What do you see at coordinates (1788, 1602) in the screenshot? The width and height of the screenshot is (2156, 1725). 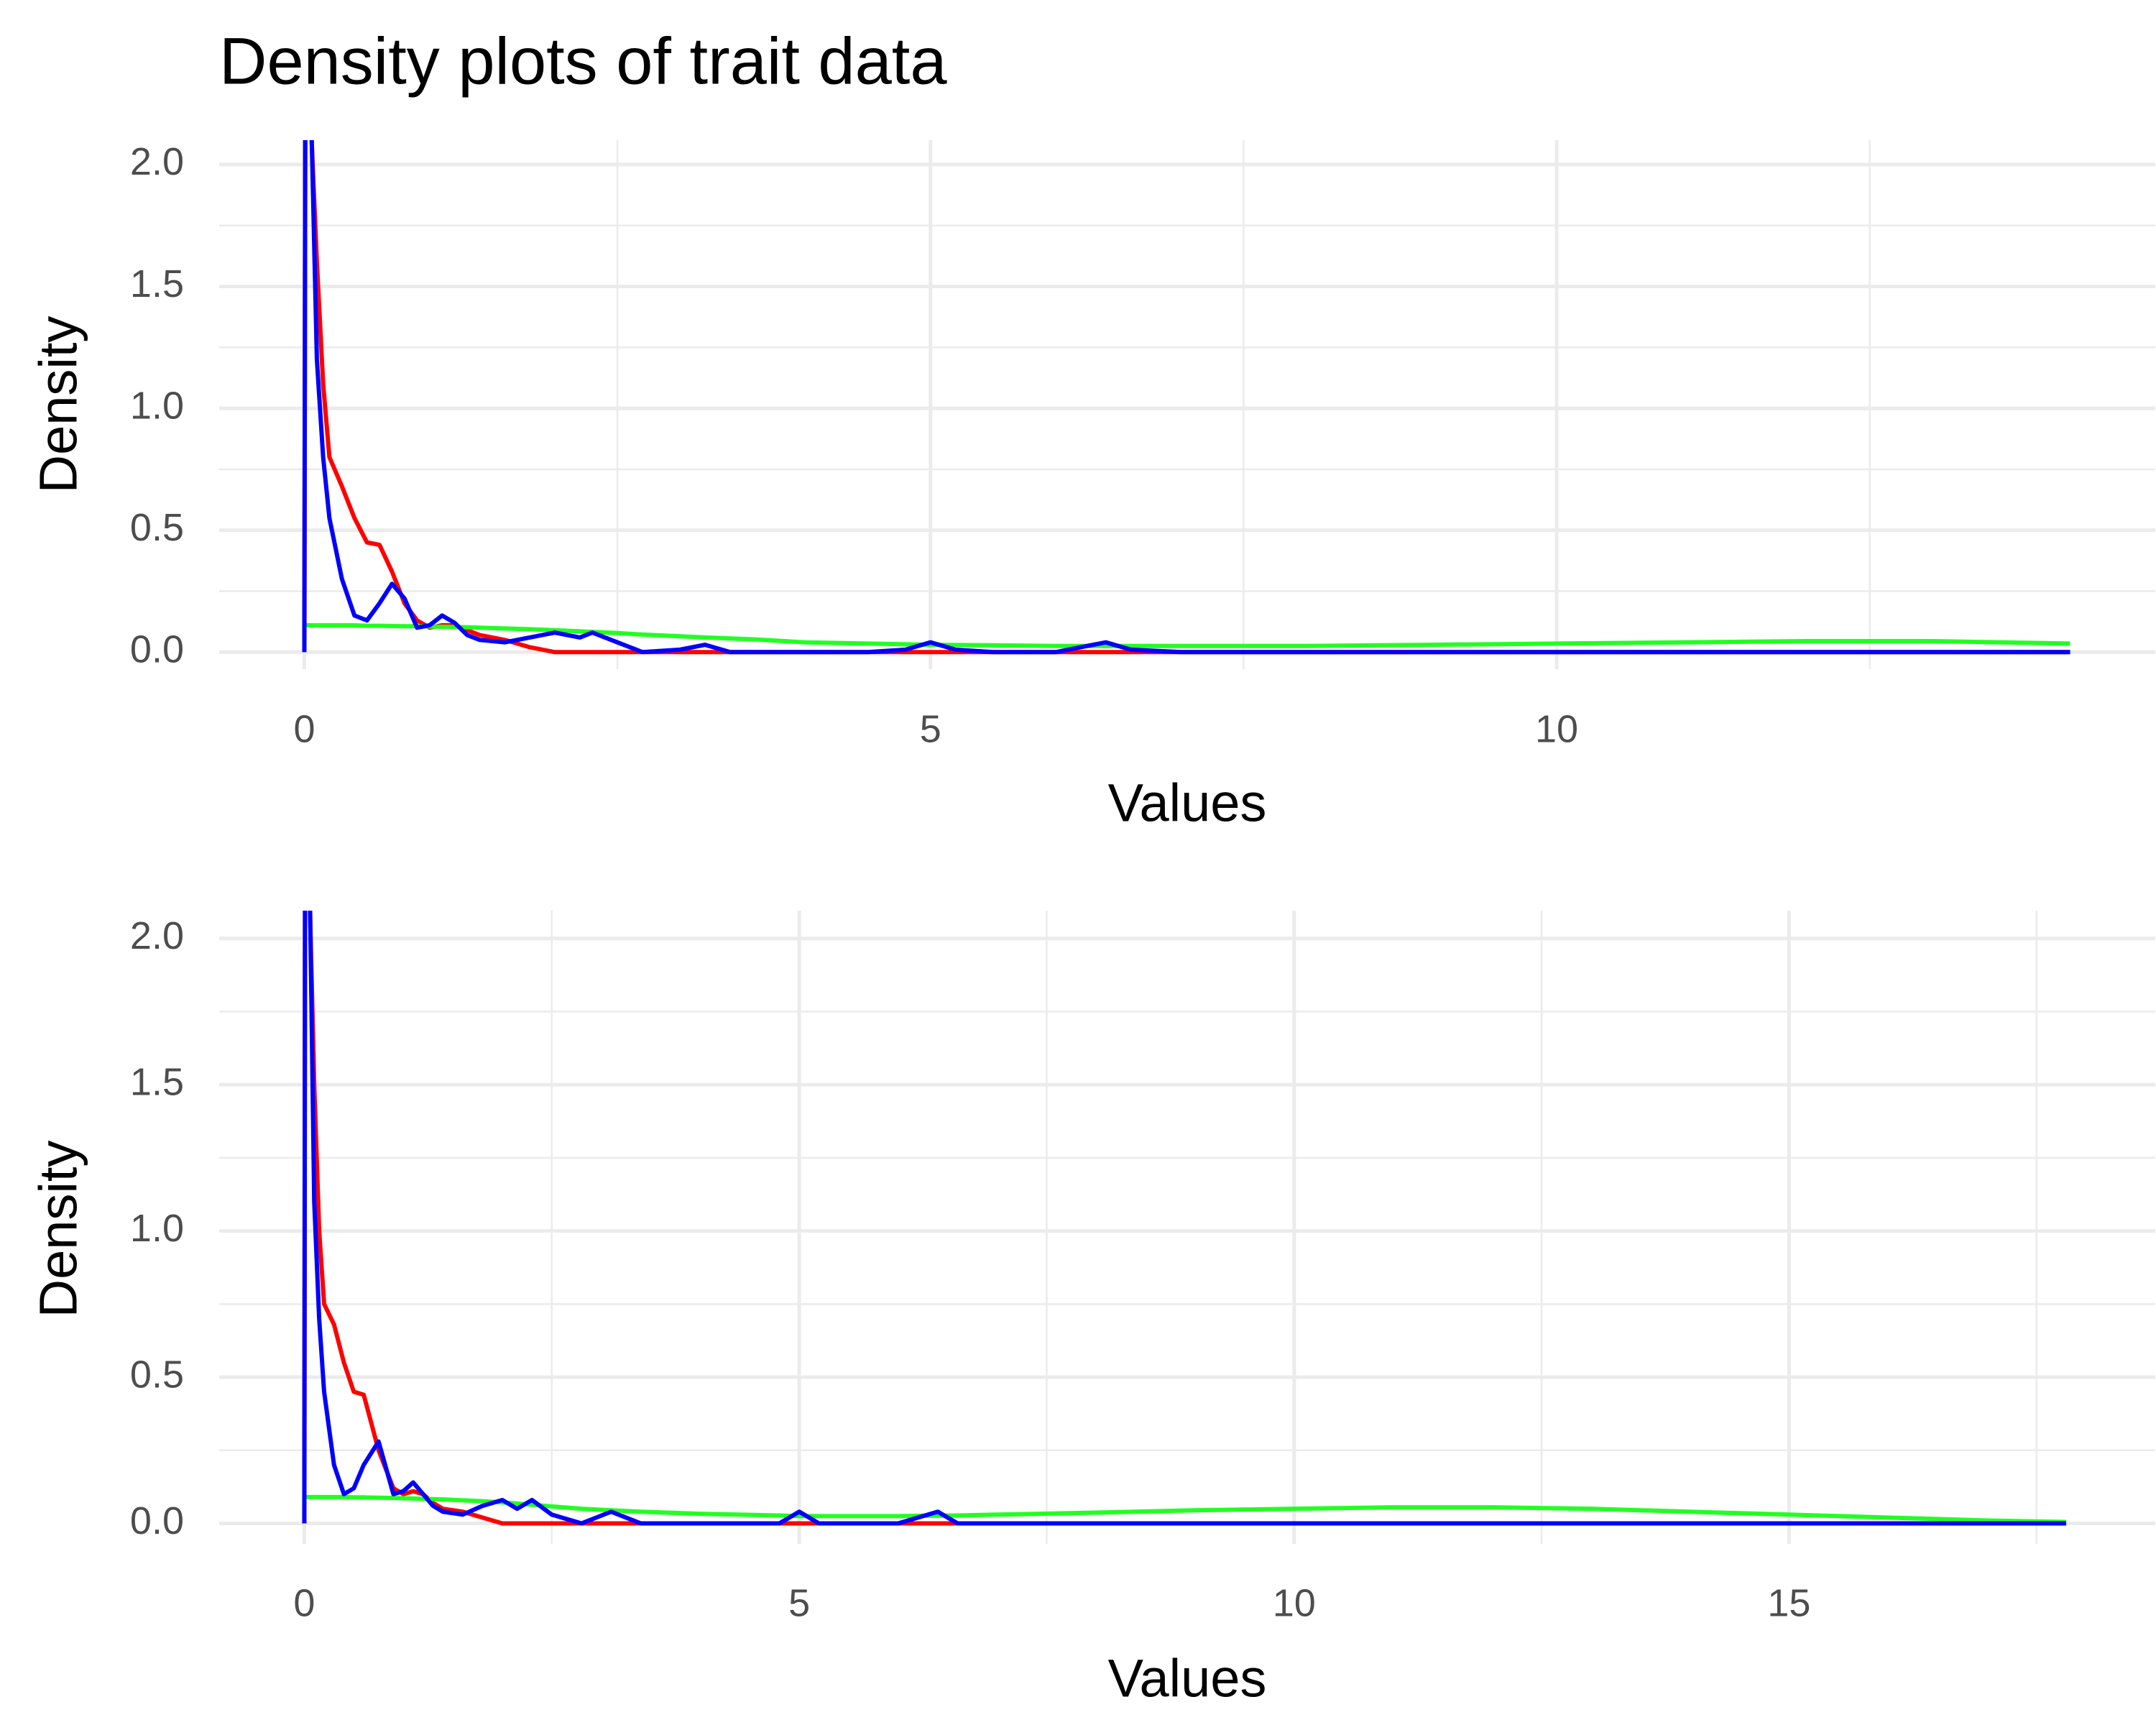 I see `x-tick-label: 15` at bounding box center [1788, 1602].